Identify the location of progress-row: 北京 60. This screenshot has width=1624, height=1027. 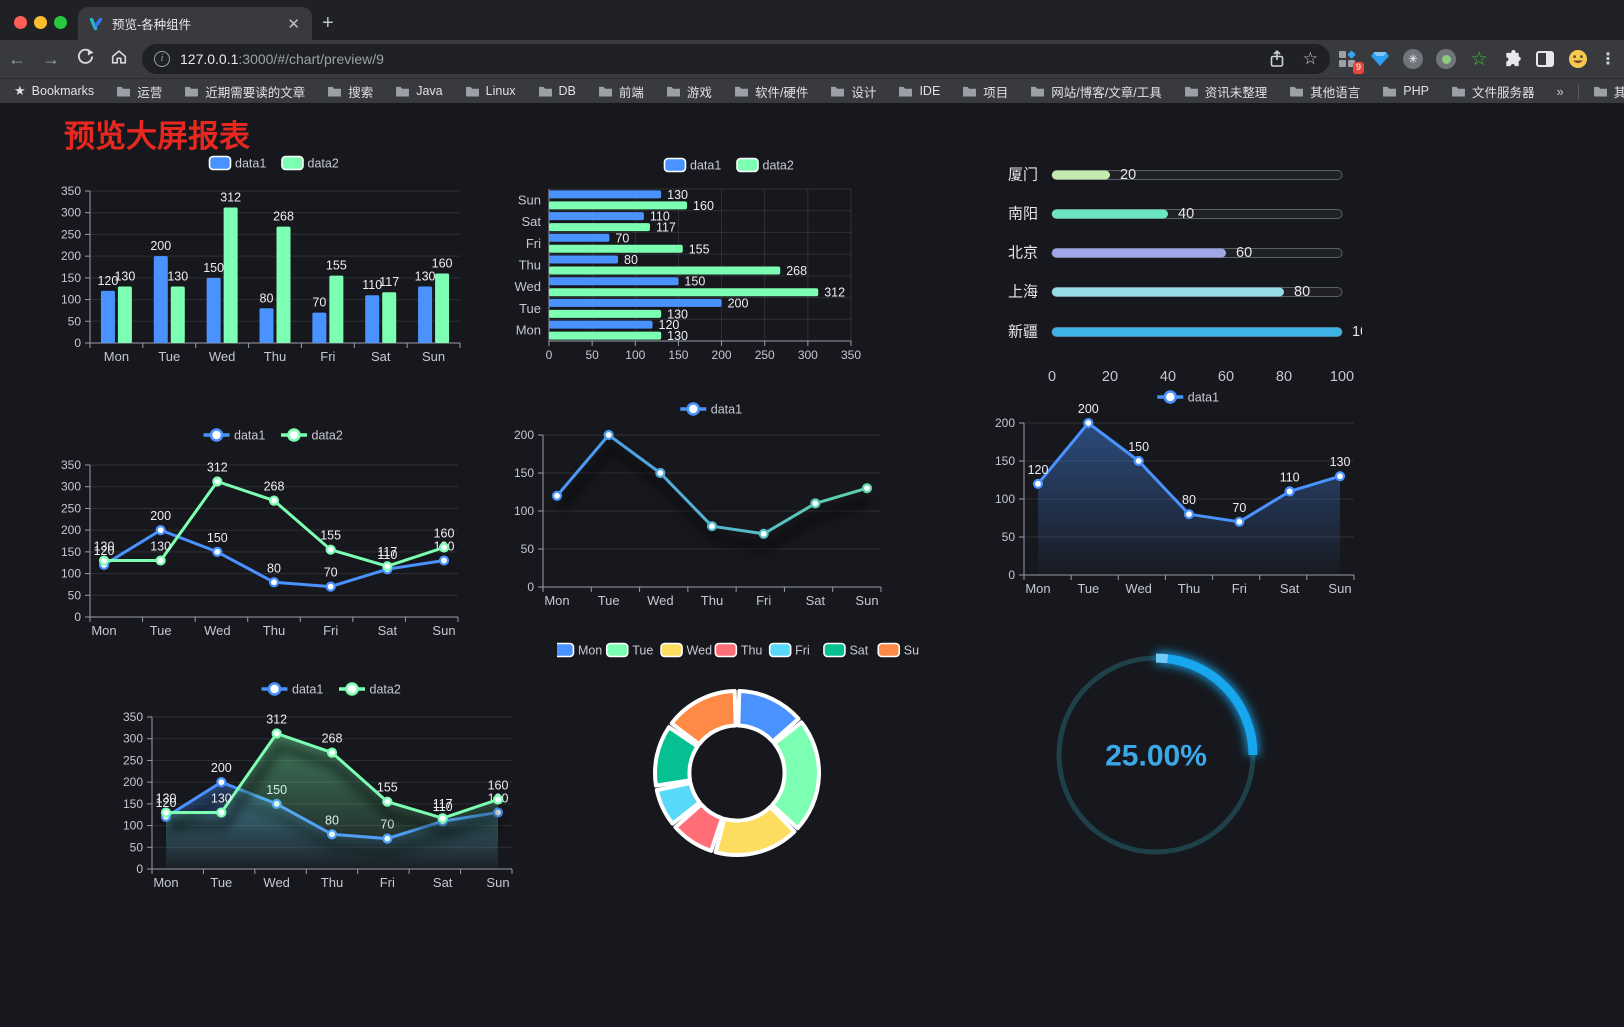
(1175, 253).